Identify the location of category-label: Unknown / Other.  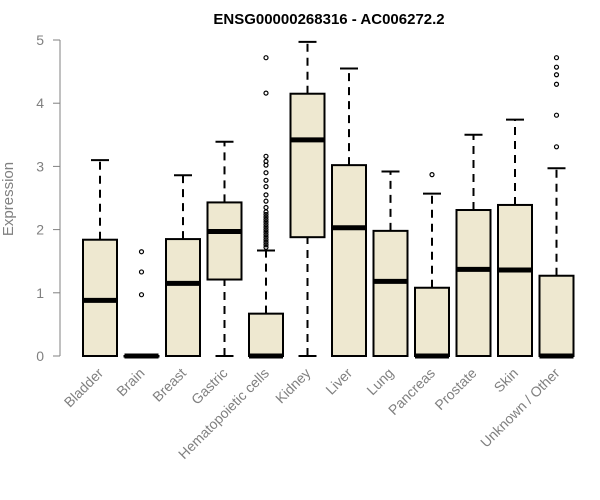
(520, 408).